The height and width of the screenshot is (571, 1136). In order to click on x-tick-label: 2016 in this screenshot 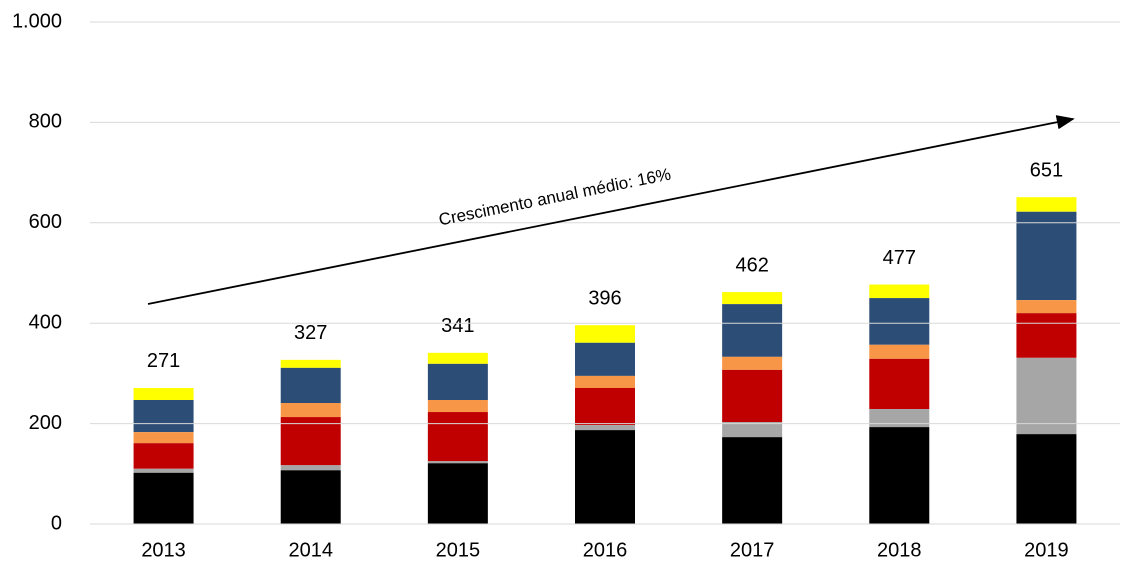, I will do `click(605, 550)`.